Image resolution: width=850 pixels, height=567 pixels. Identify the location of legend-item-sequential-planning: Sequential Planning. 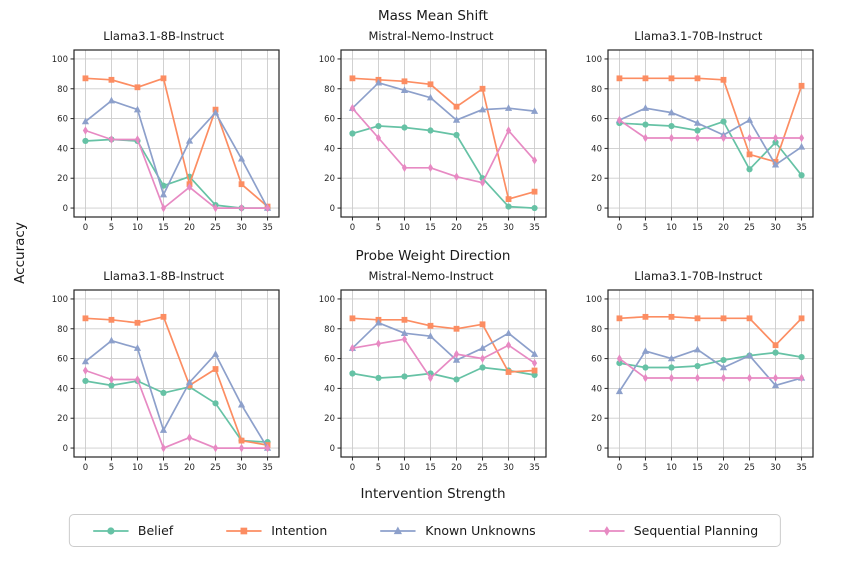
(673, 530).